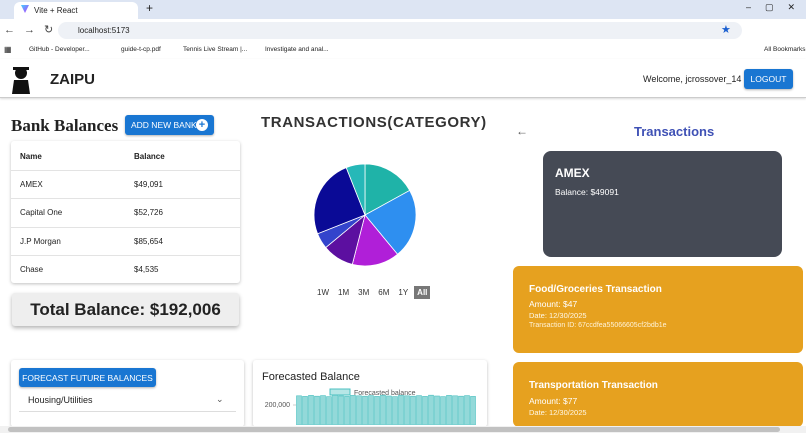  What do you see at coordinates (403, 78) in the screenshot?
I see `app-header` at bounding box center [403, 78].